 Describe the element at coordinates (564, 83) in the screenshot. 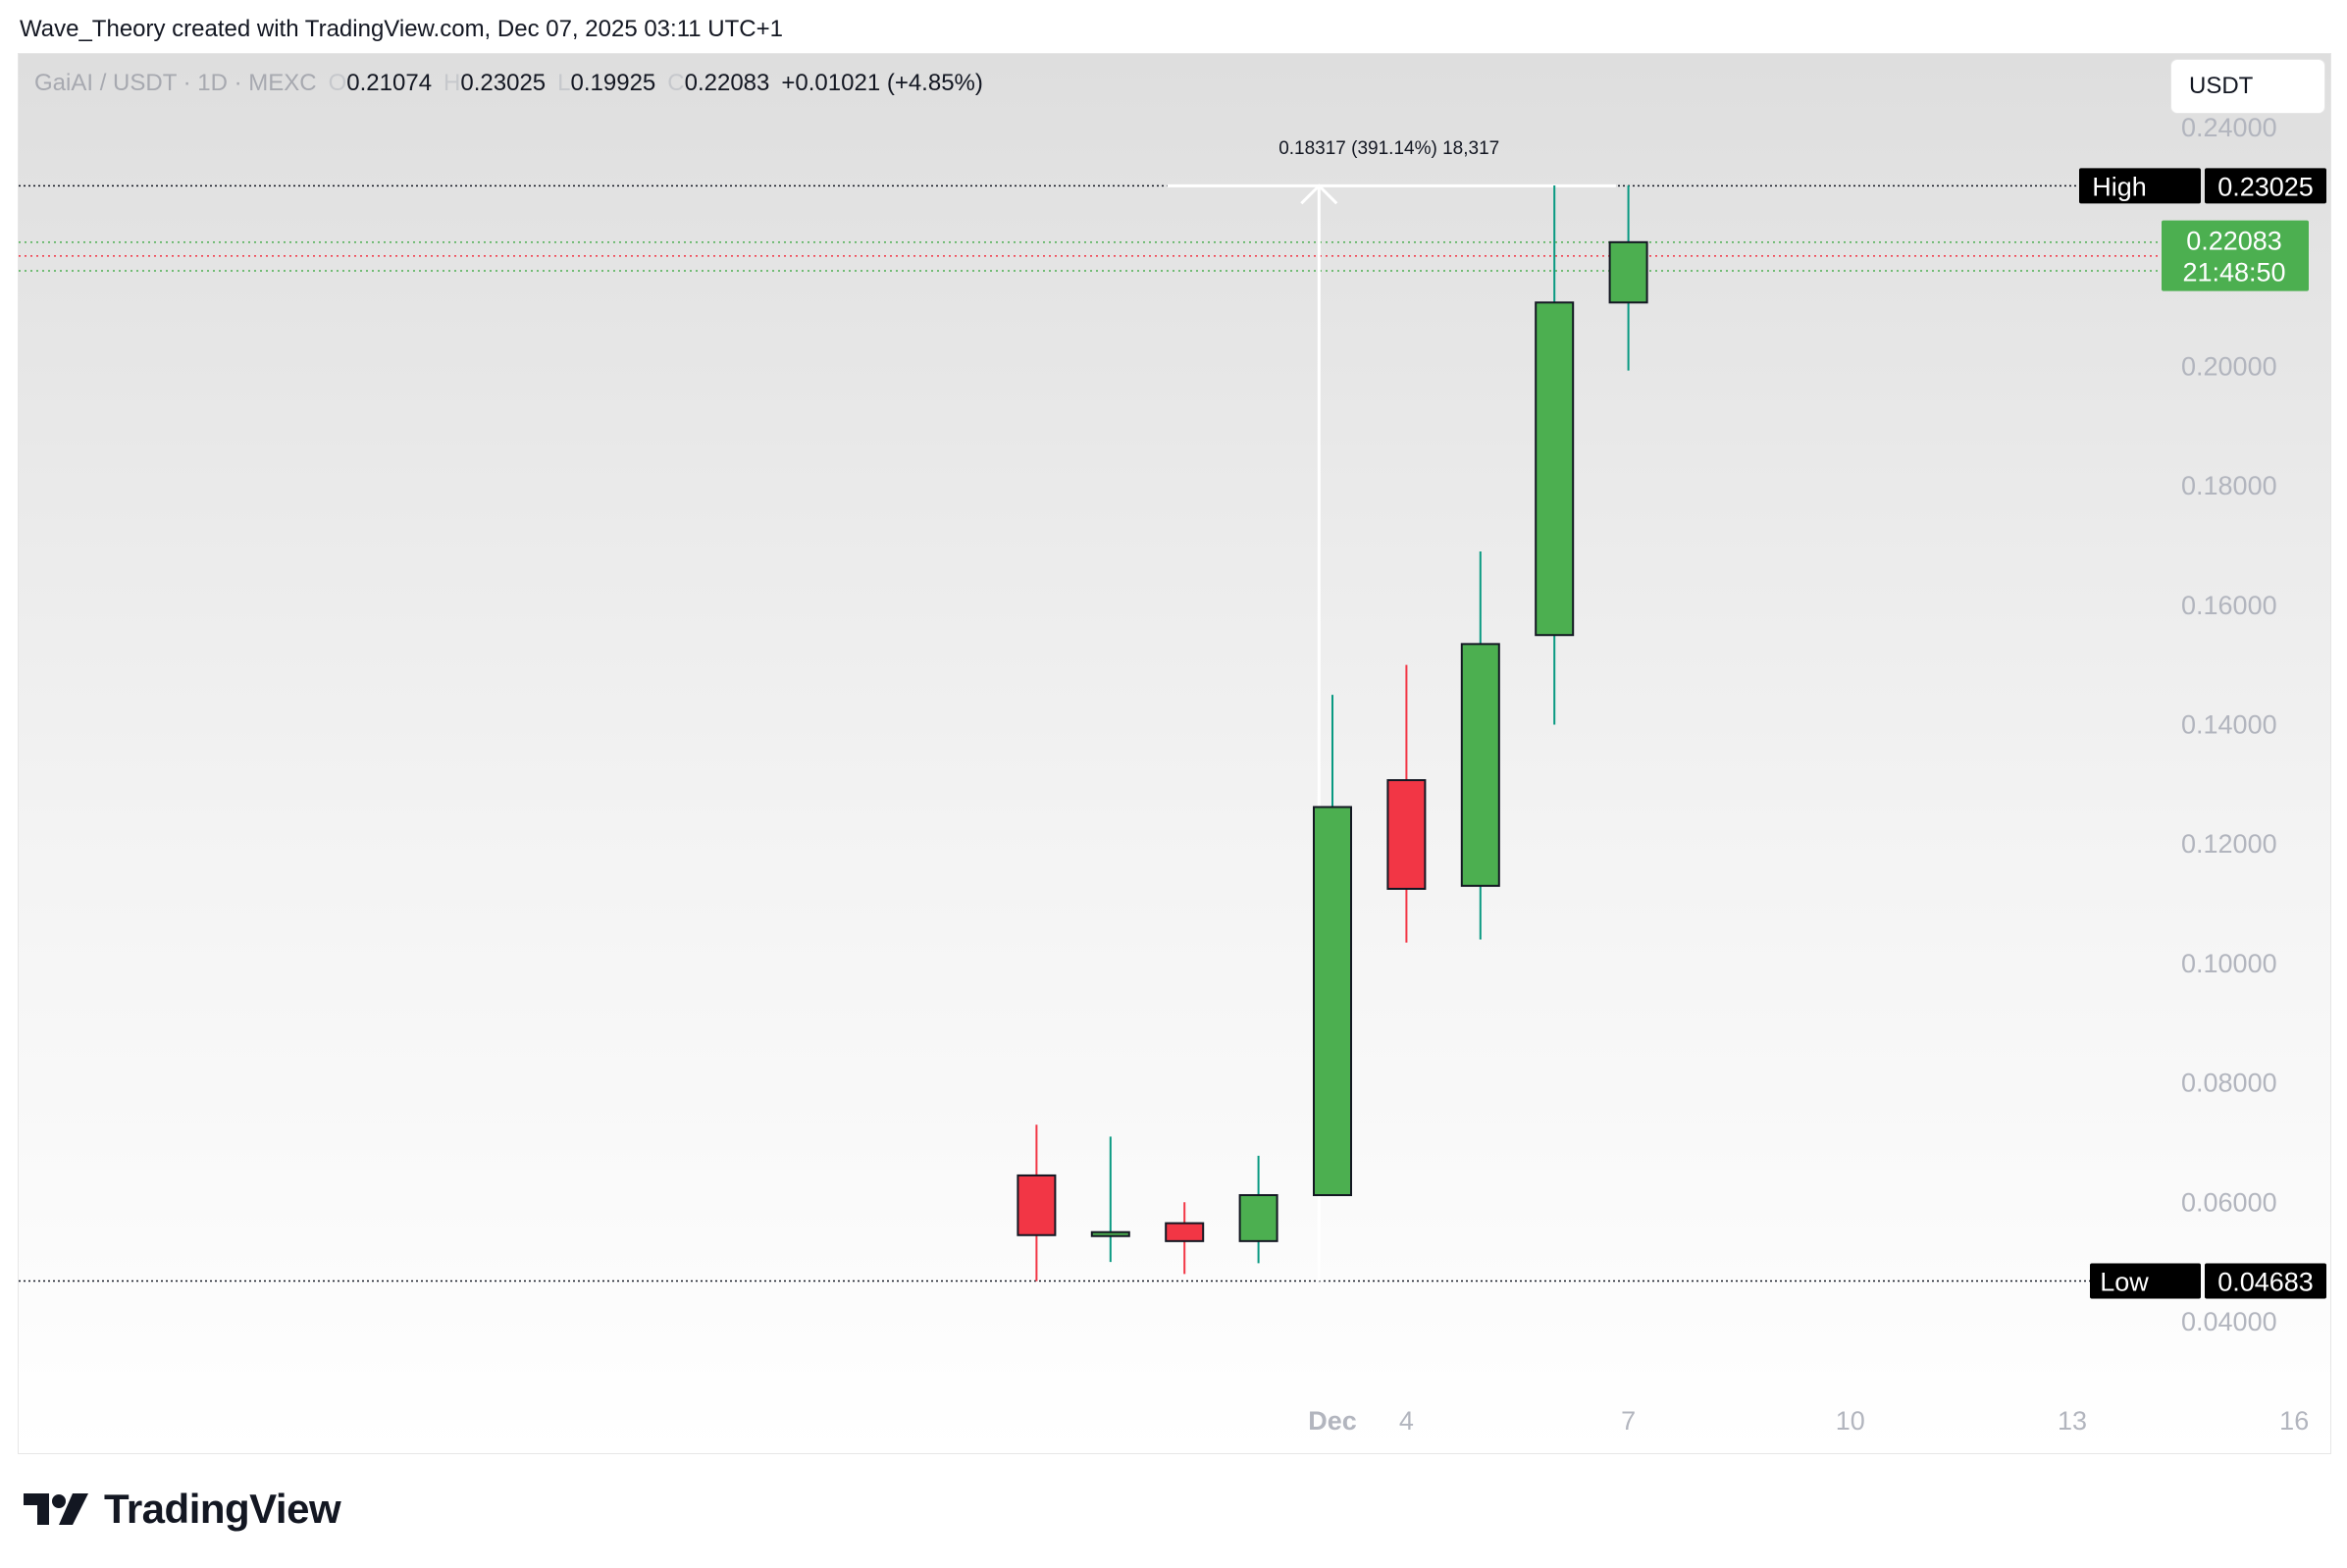

I see `low-label: L` at that location.